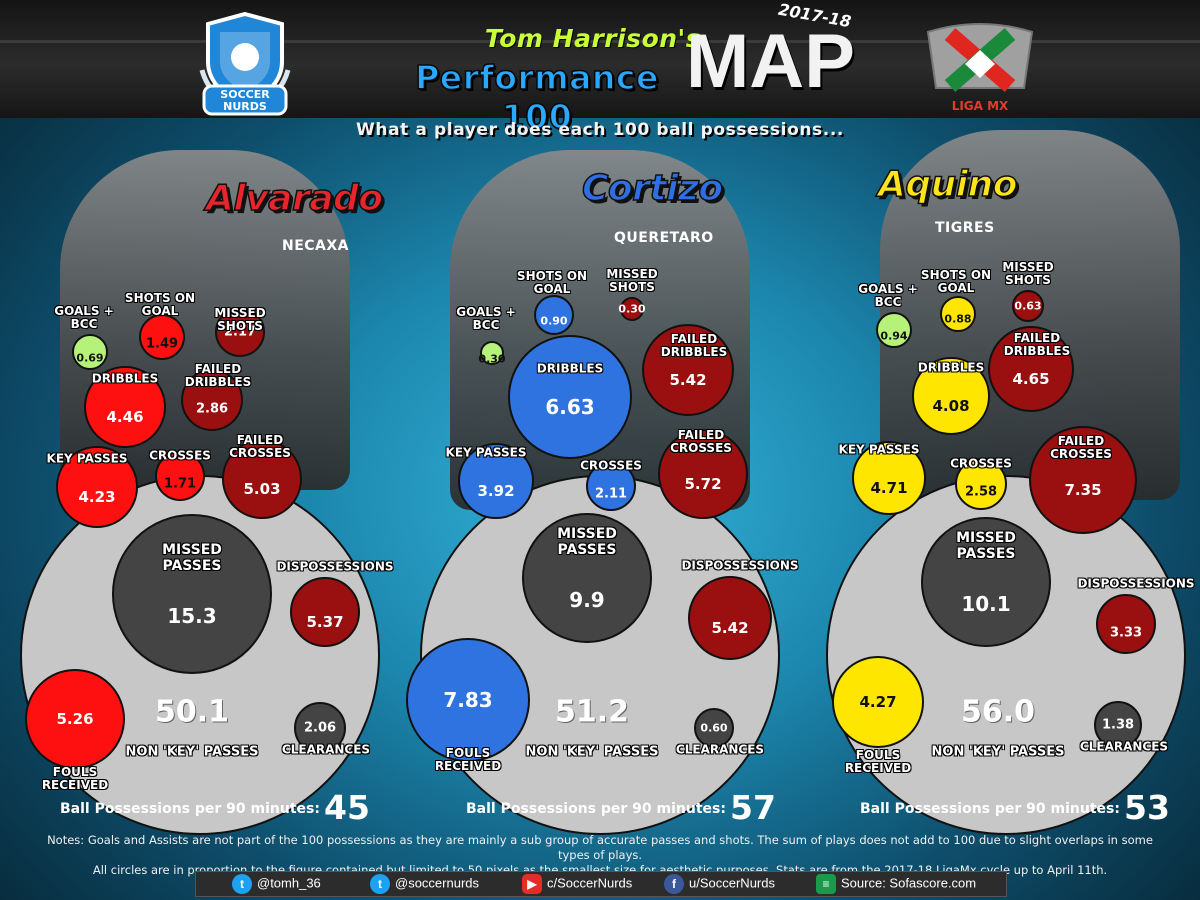  I want to click on facebook-link: f u/SoccerNurds, so click(719, 884).